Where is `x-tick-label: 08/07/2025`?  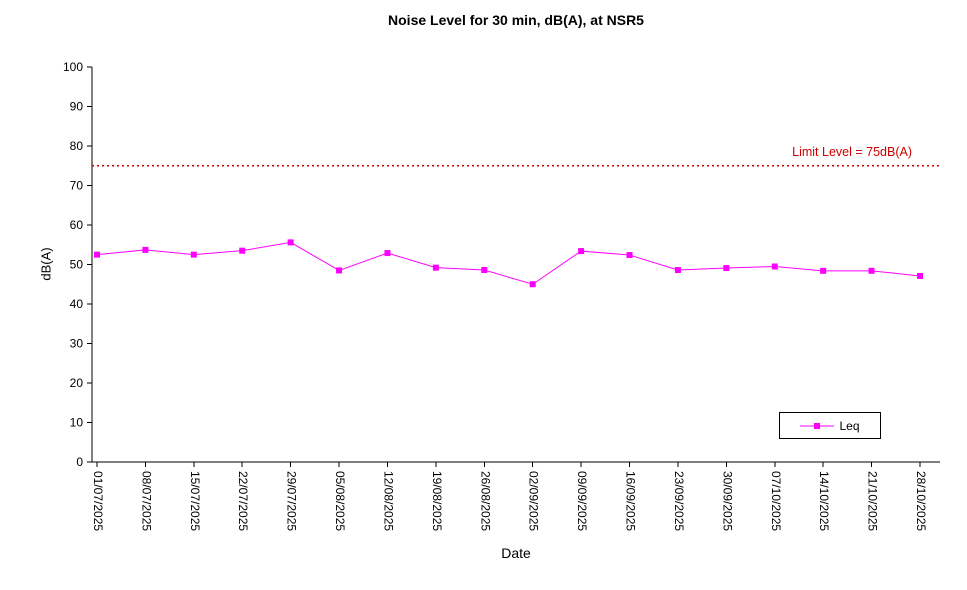 x-tick-label: 08/07/2025 is located at coordinates (146, 501).